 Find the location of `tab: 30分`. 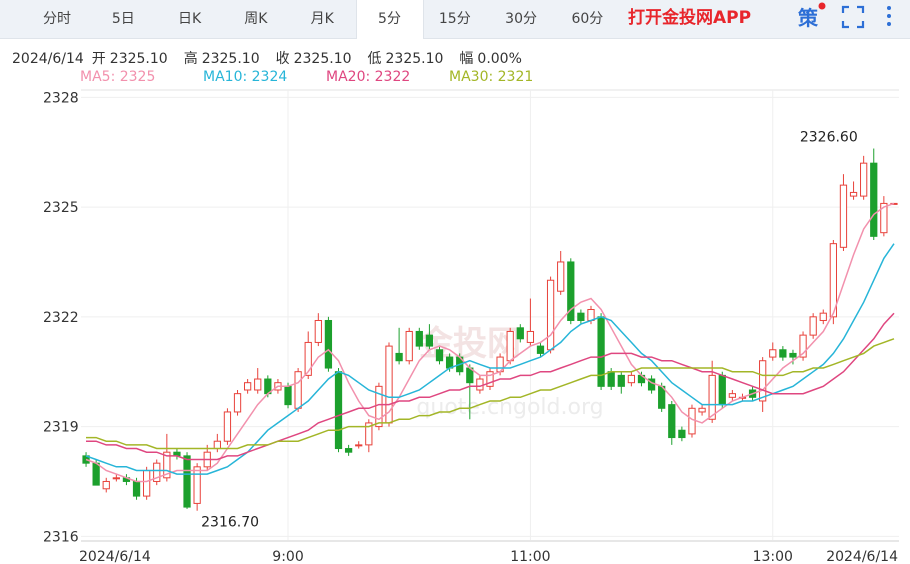

tab: 30分 is located at coordinates (521, 19).